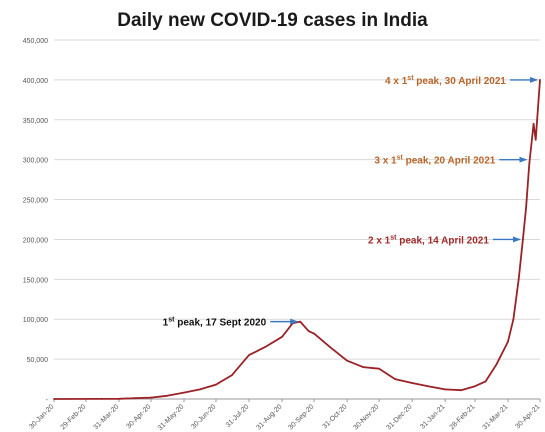 This screenshot has height=432, width=545. I want to click on y-tick-label: 300,000, so click(35, 161).